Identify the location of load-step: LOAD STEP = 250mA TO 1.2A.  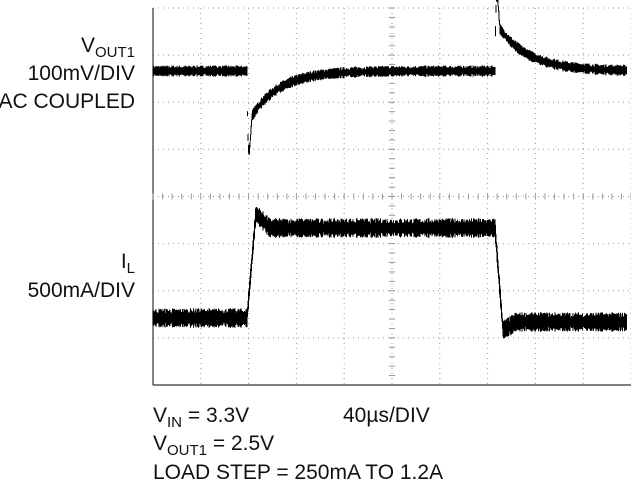
(298, 472).